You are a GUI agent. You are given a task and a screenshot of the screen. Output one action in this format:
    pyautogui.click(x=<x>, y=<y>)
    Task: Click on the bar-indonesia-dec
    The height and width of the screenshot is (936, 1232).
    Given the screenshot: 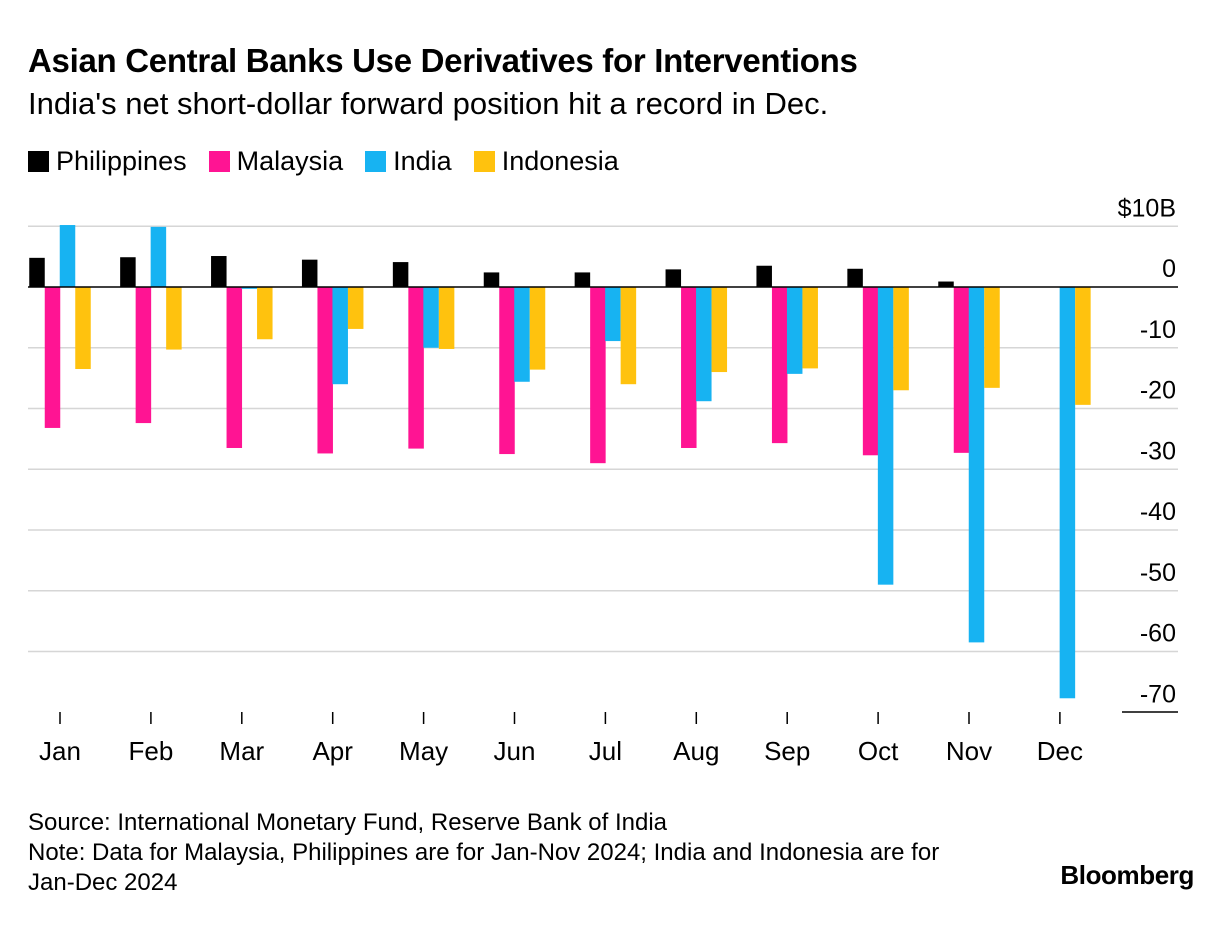 What is the action you would take?
    pyautogui.click(x=1083, y=346)
    